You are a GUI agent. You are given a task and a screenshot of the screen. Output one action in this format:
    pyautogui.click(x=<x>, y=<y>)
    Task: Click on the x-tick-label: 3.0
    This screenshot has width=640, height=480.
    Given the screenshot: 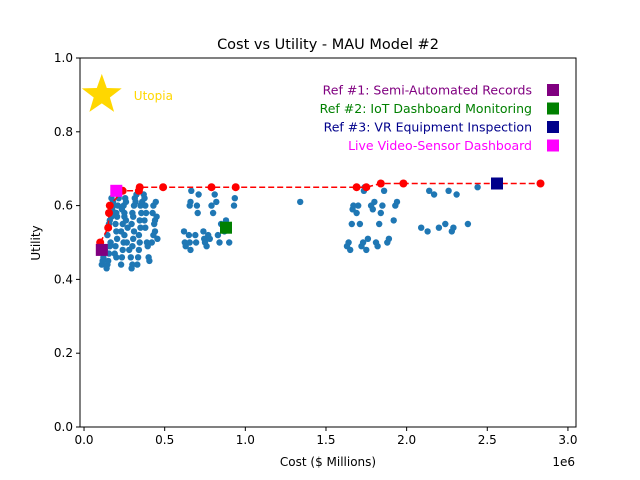 What is the action you would take?
    pyautogui.click(x=567, y=440)
    